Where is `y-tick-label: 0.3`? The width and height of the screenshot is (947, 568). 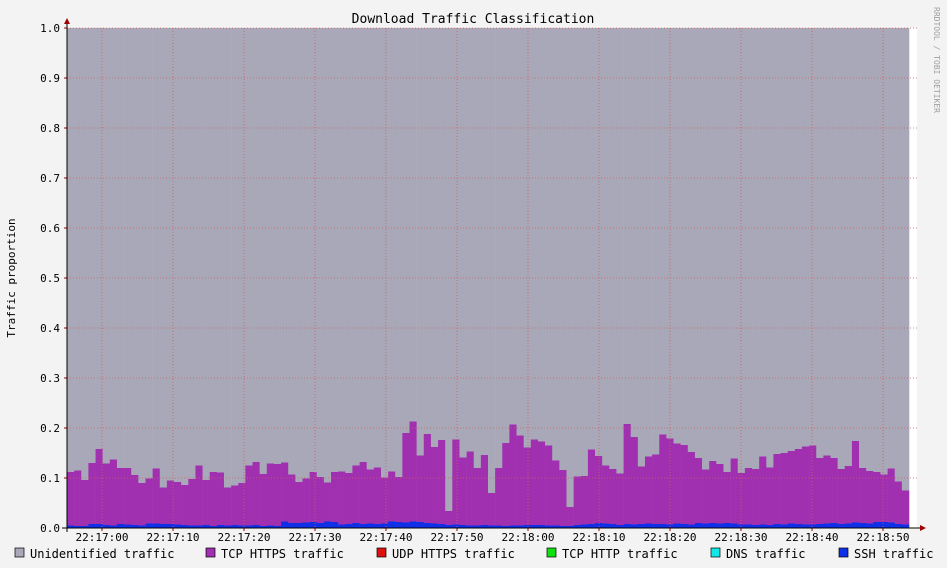 y-tick-label: 0.3 is located at coordinates (50, 378).